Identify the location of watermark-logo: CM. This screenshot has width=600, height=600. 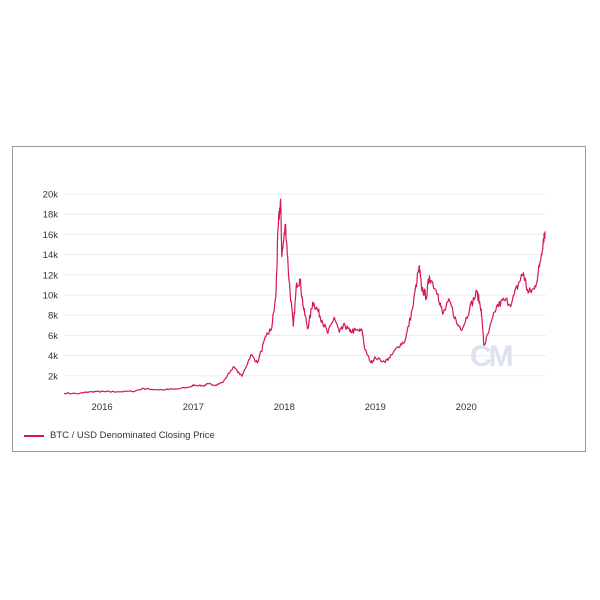
(492, 356).